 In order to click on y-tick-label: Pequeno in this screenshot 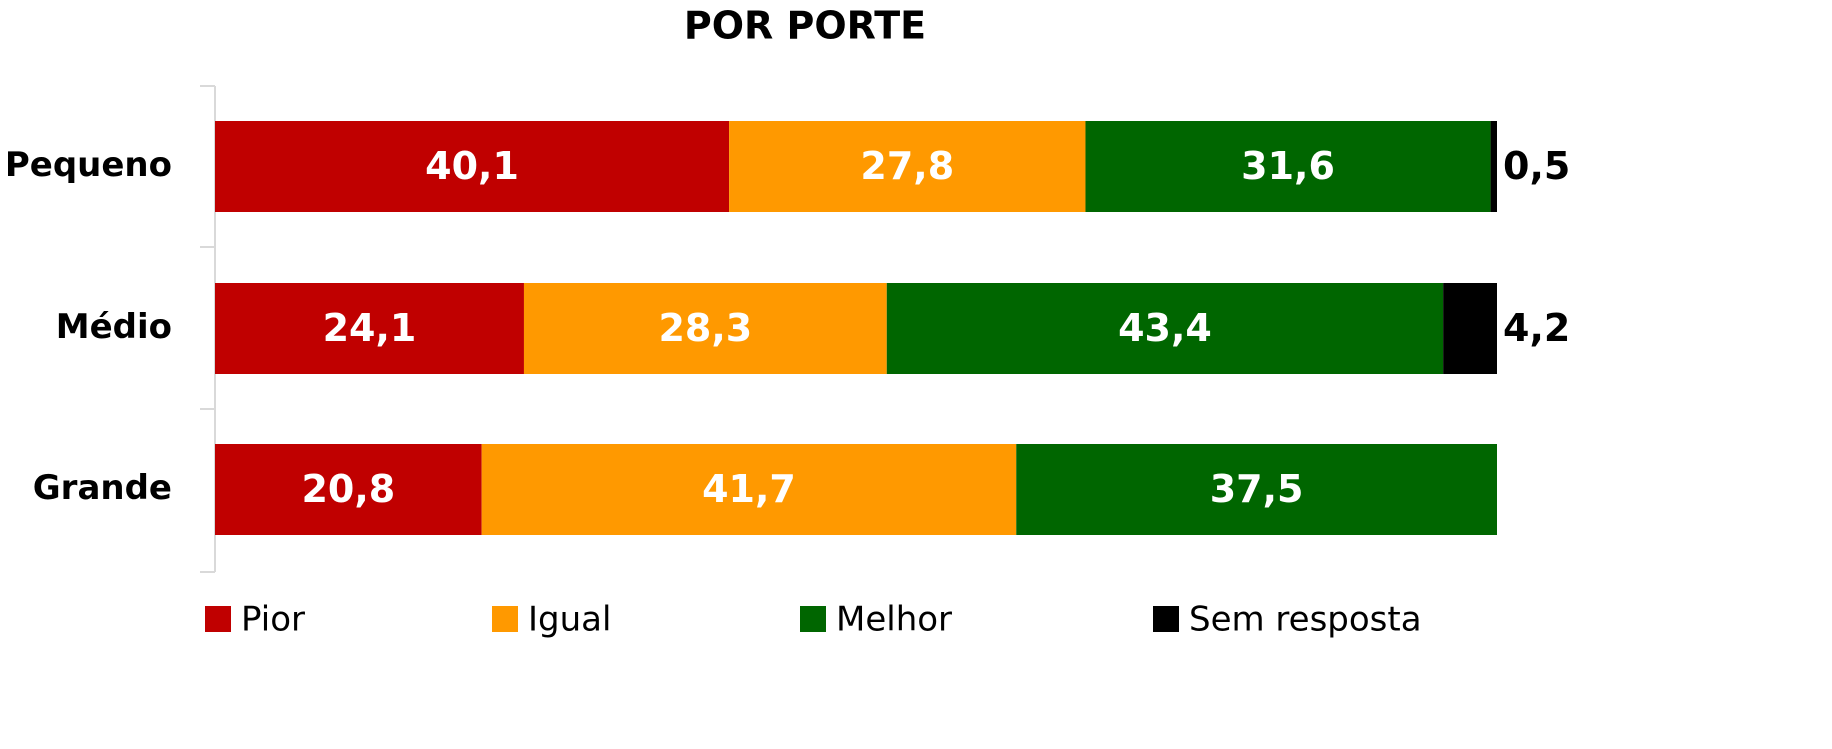, I will do `click(88, 165)`.